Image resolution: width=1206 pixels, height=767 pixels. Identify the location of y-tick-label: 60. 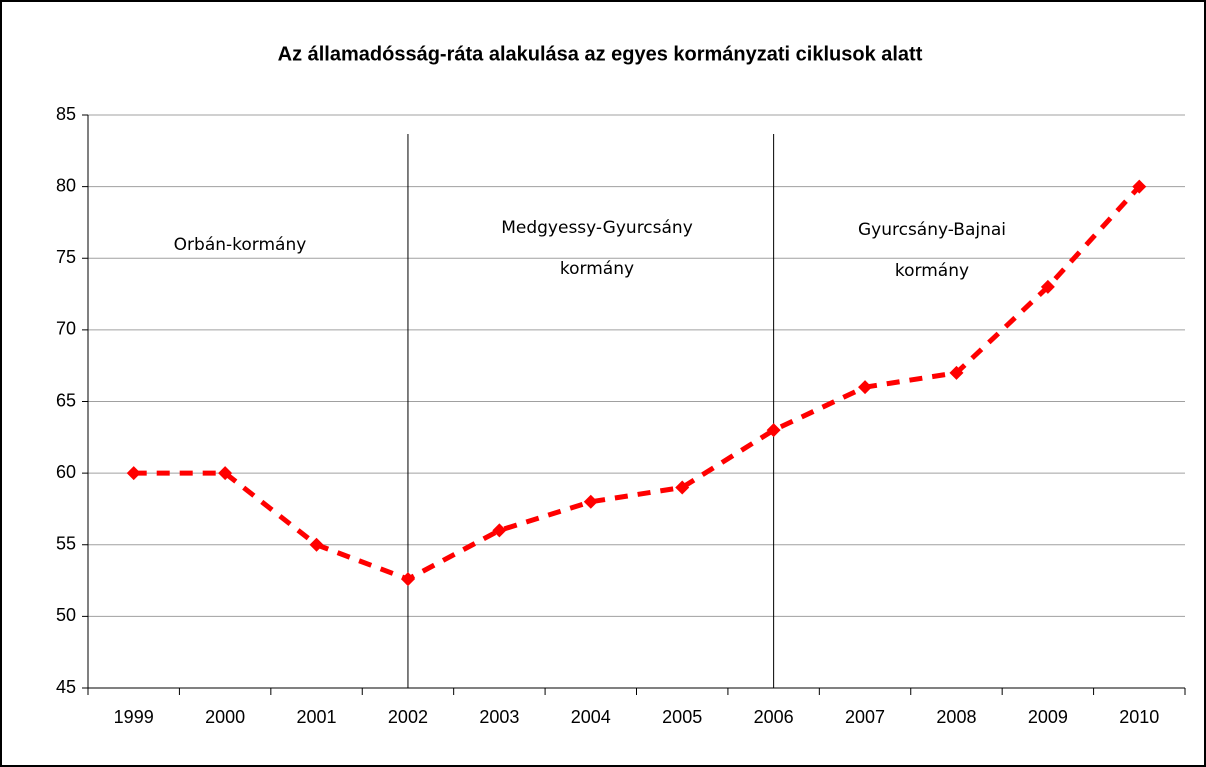
(66, 472).